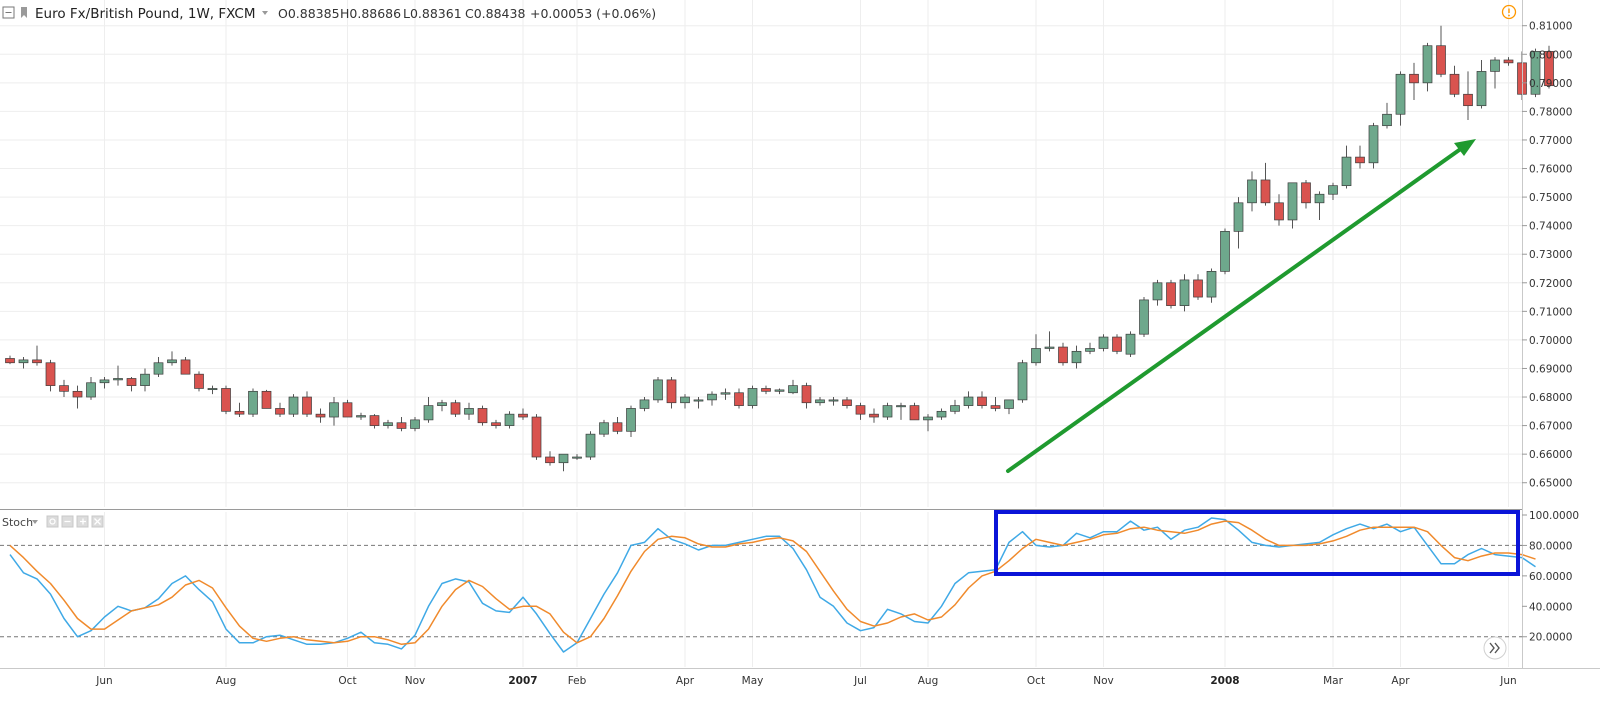  I want to click on symbol-dropdown-icon, so click(265, 13).